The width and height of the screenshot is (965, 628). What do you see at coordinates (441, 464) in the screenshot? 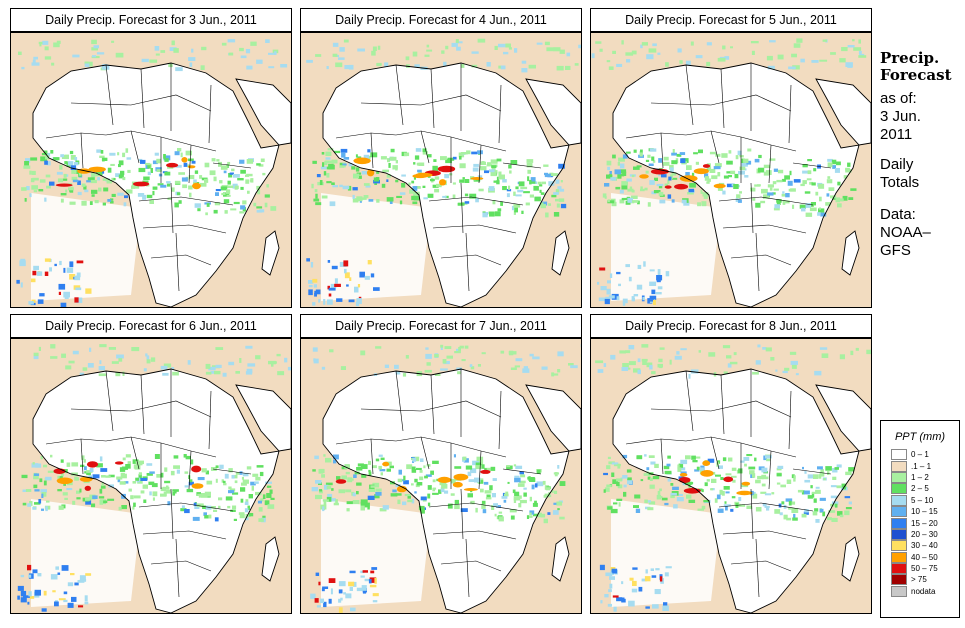
I see `forecast-panel: Daily Precip. Forecast for 7 Jun., 2011` at bounding box center [441, 464].